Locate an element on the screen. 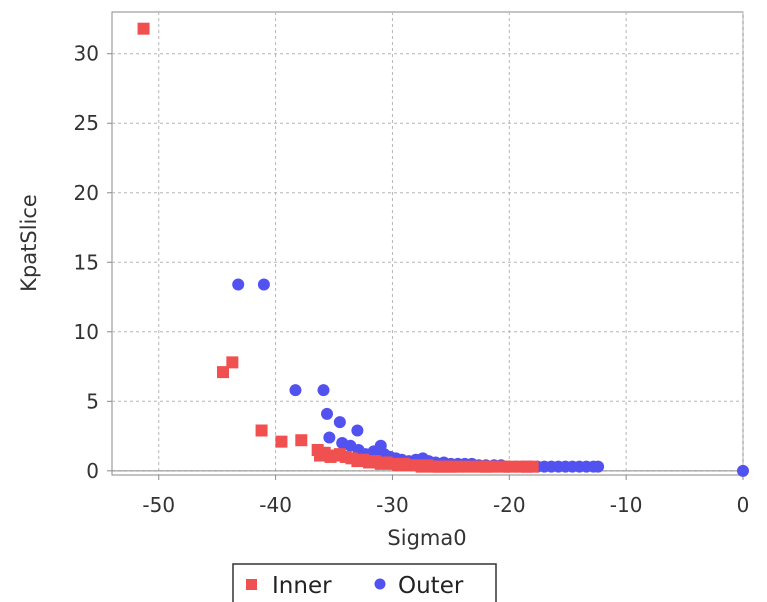  y-axis-title: KpatSlice is located at coordinates (29, 243).